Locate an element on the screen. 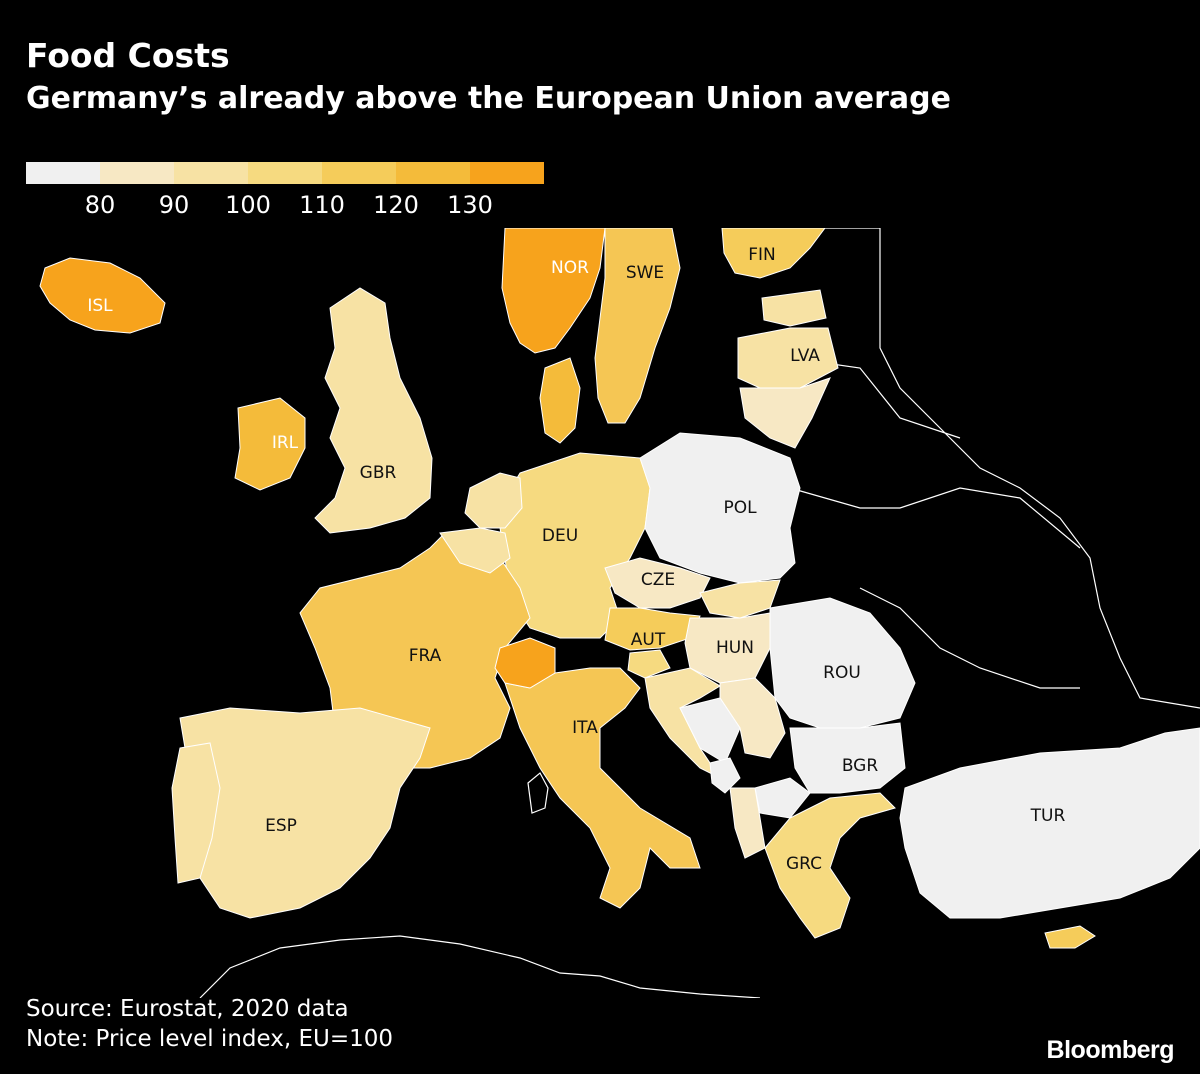  country-label-fra: FRA is located at coordinates (425, 656).